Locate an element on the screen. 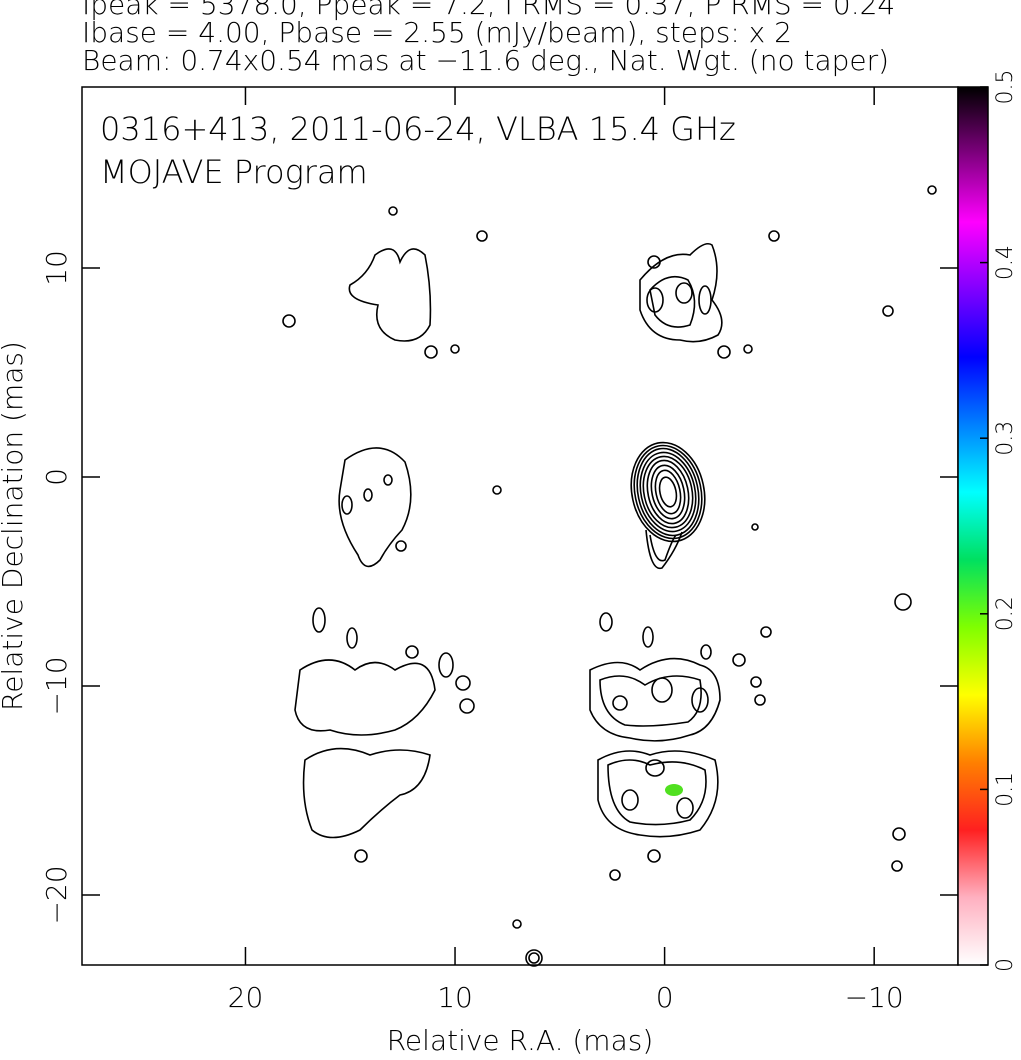 This screenshot has height=1060, width=1021. chart-subtitle: MOJAVE Program is located at coordinates (234, 172).